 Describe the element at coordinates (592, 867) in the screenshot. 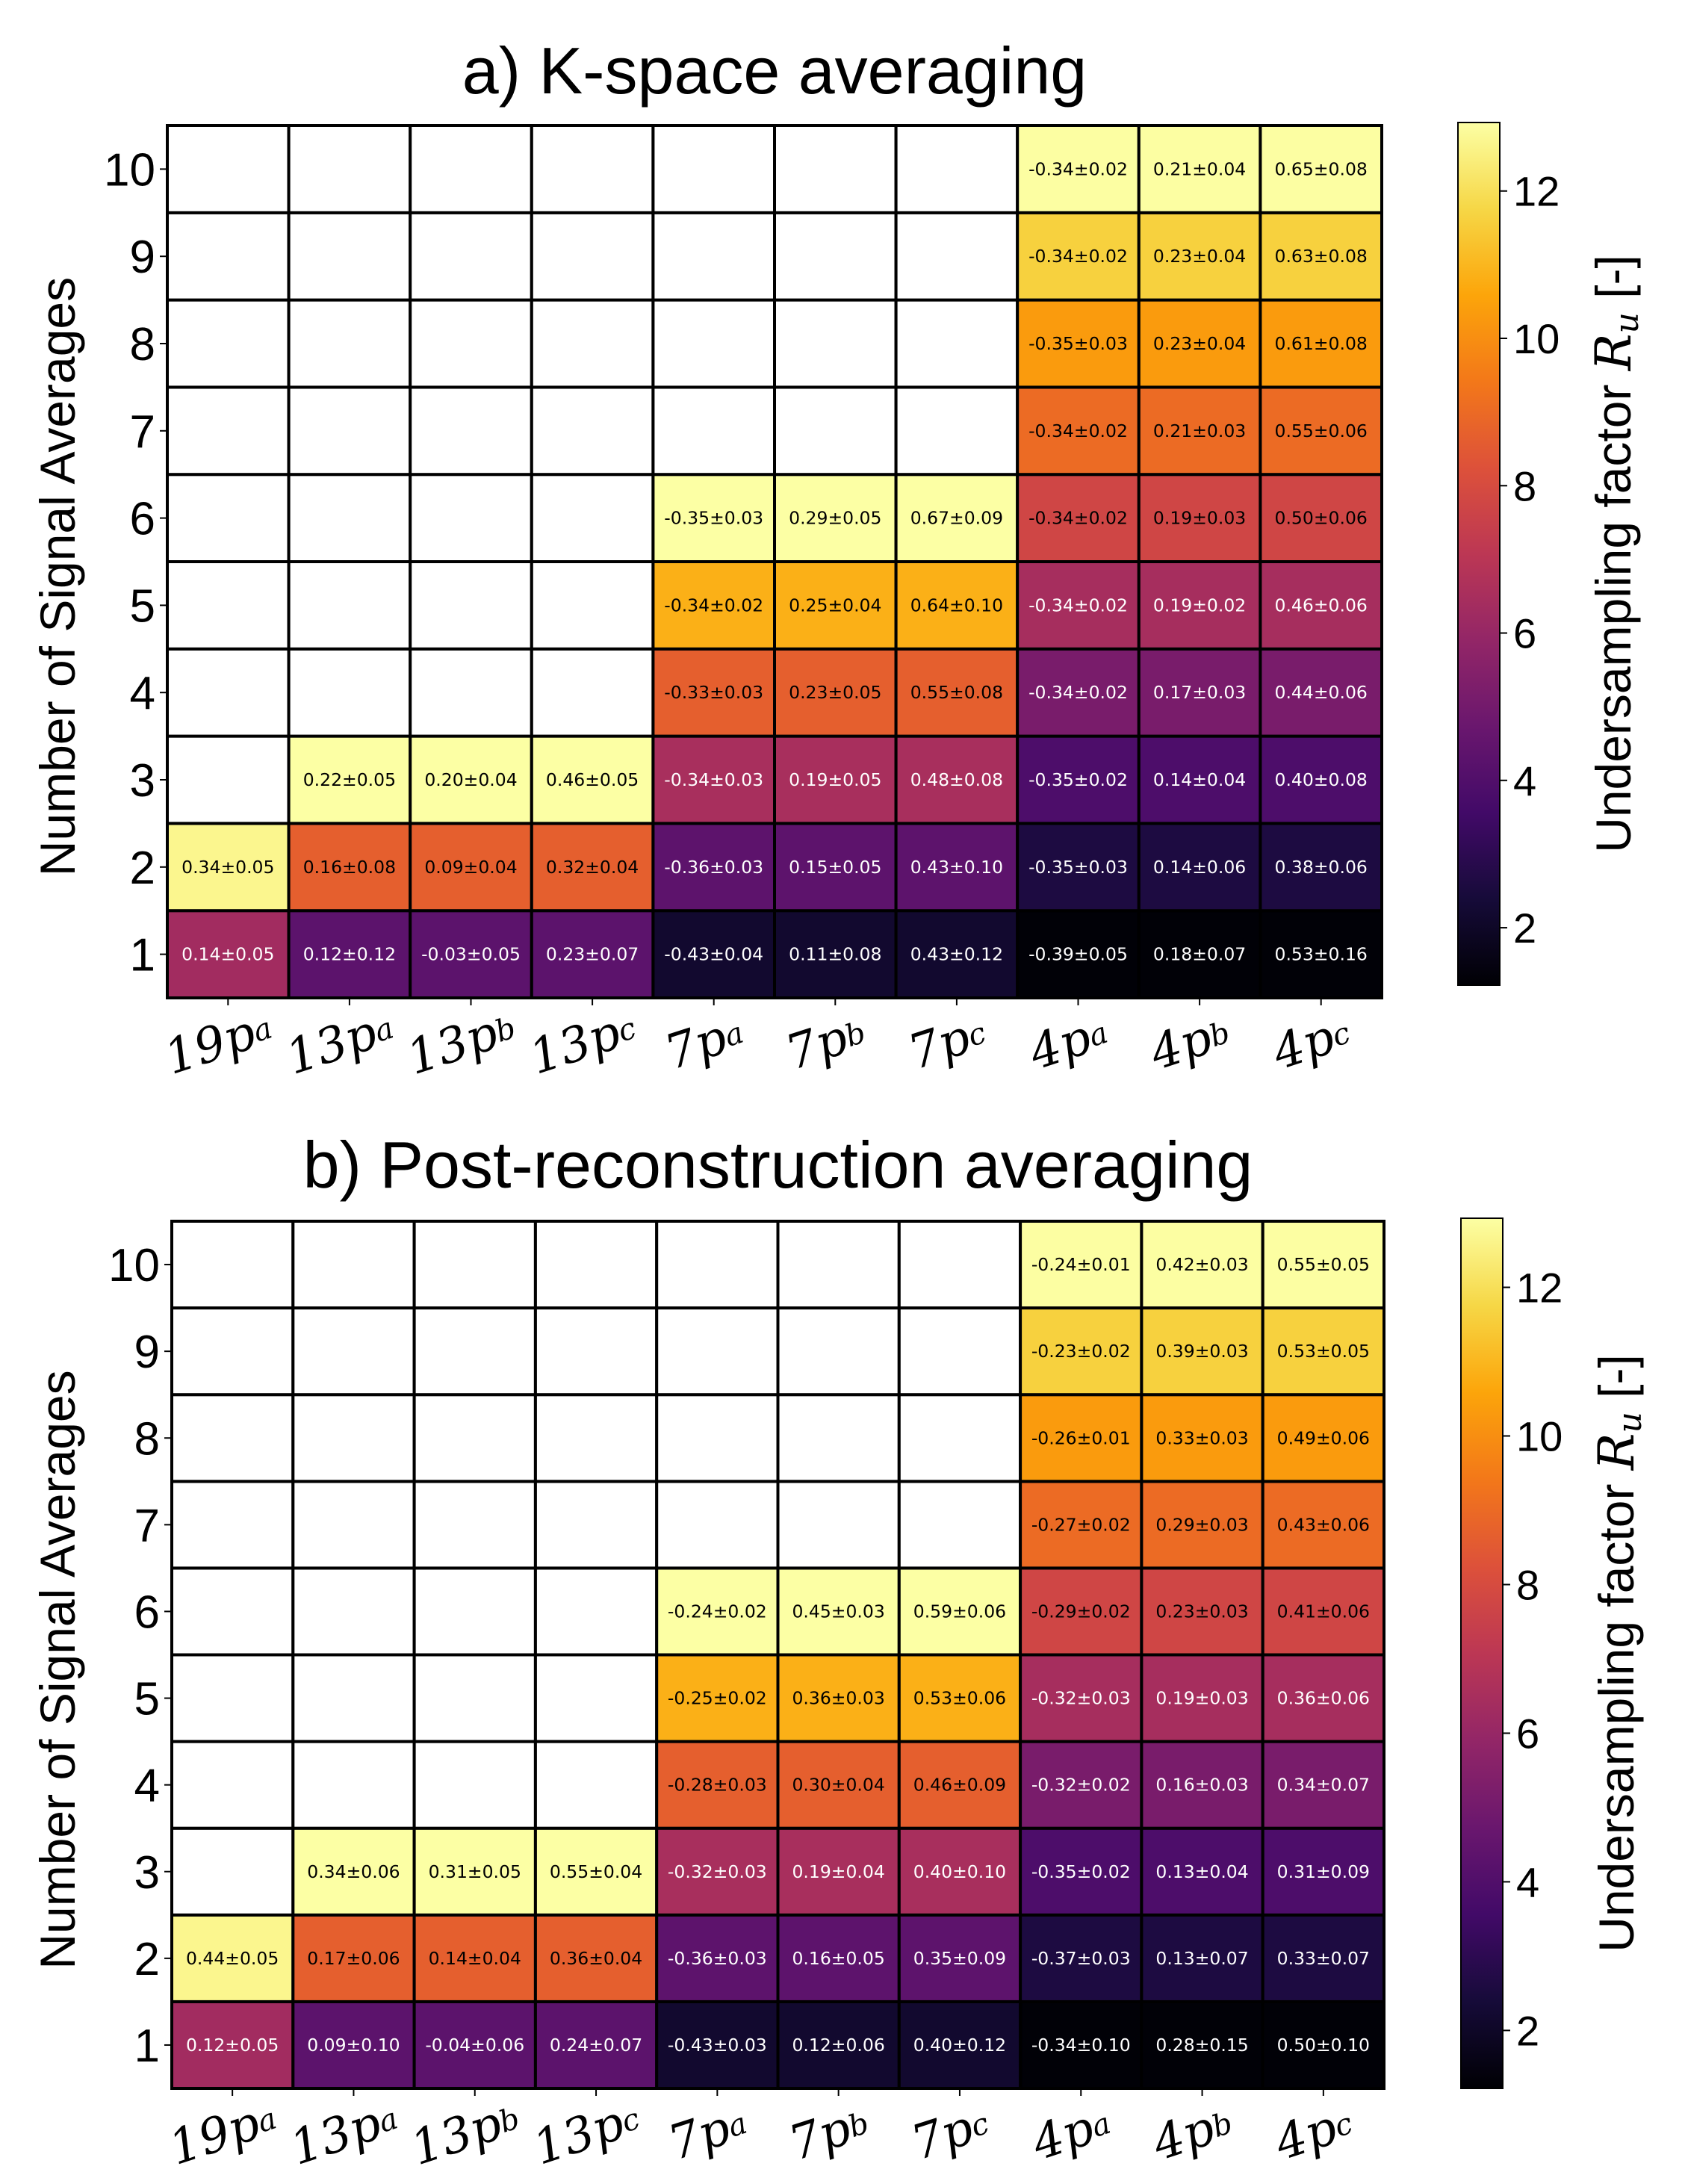

I see `cell-label: 0.32±0.04` at that location.